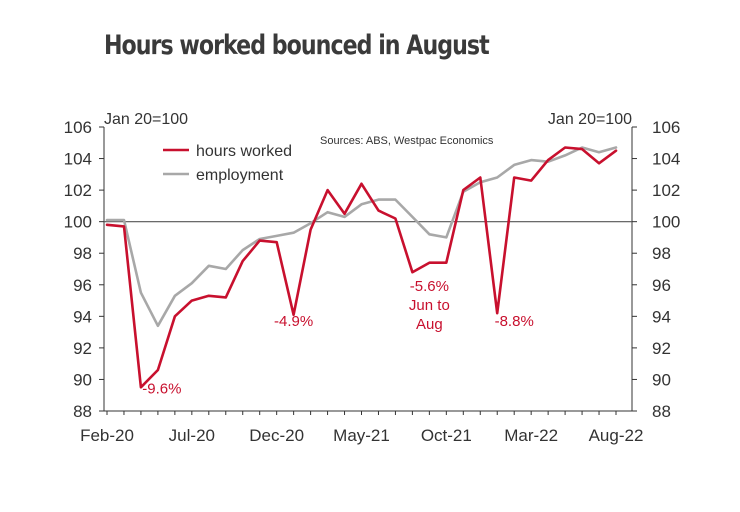  I want to click on x-tick-label: May-21, so click(361, 435).